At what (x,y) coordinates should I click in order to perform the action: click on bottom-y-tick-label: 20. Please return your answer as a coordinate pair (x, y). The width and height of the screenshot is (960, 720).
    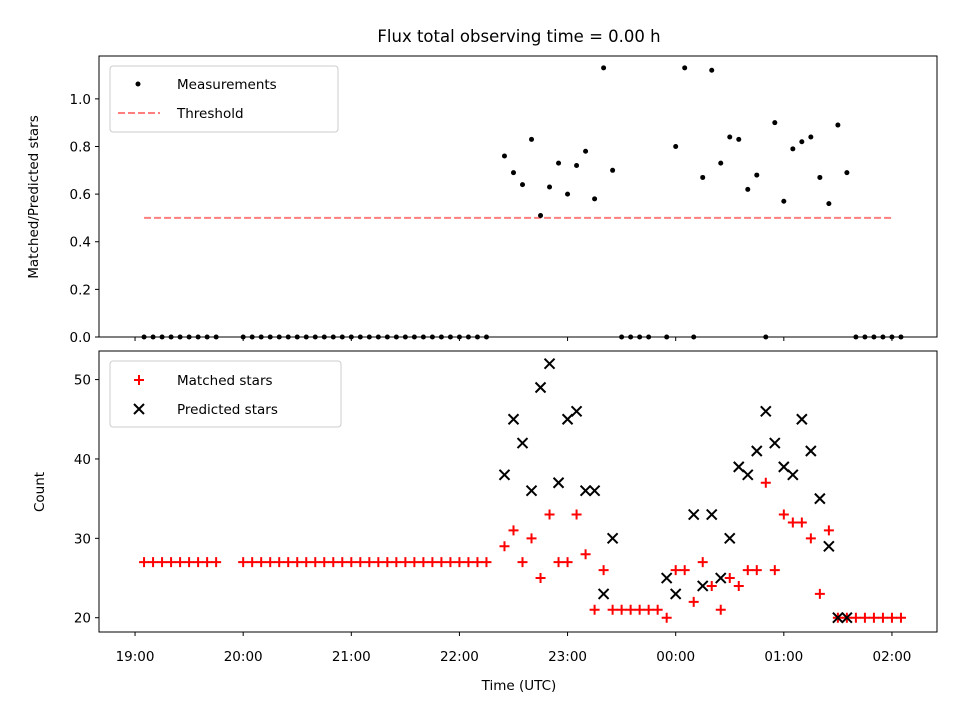
    Looking at the image, I should click on (82, 619).